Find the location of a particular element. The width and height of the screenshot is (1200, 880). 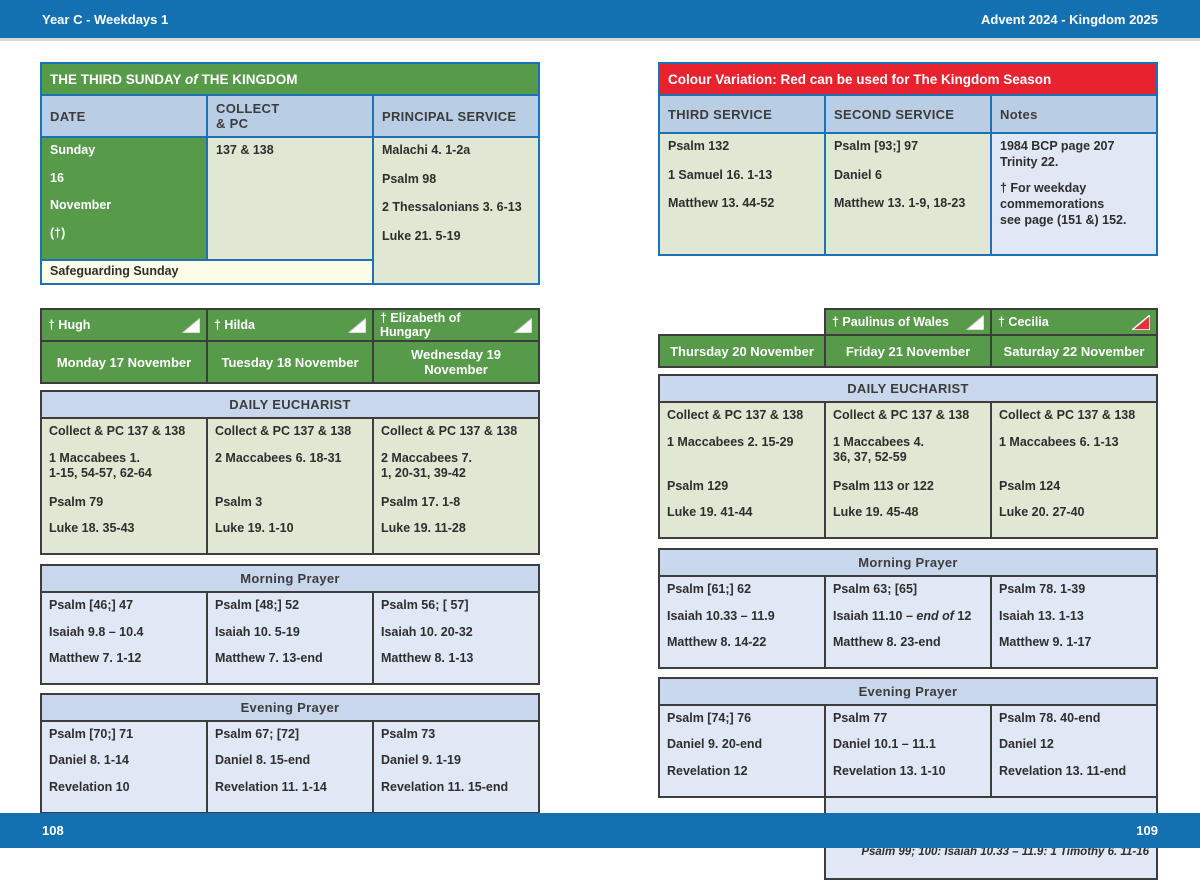

reading-line: Daniel 6 is located at coordinates (858, 174).